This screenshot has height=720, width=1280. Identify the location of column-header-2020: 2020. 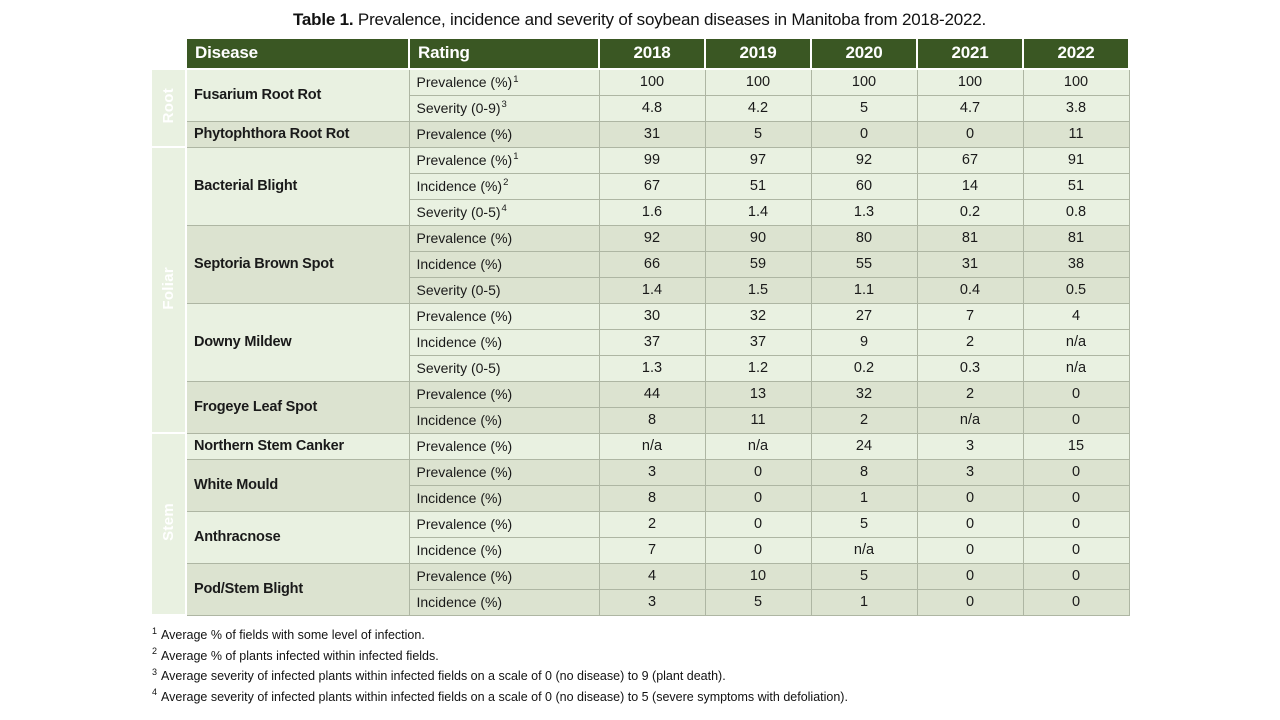
(864, 53).